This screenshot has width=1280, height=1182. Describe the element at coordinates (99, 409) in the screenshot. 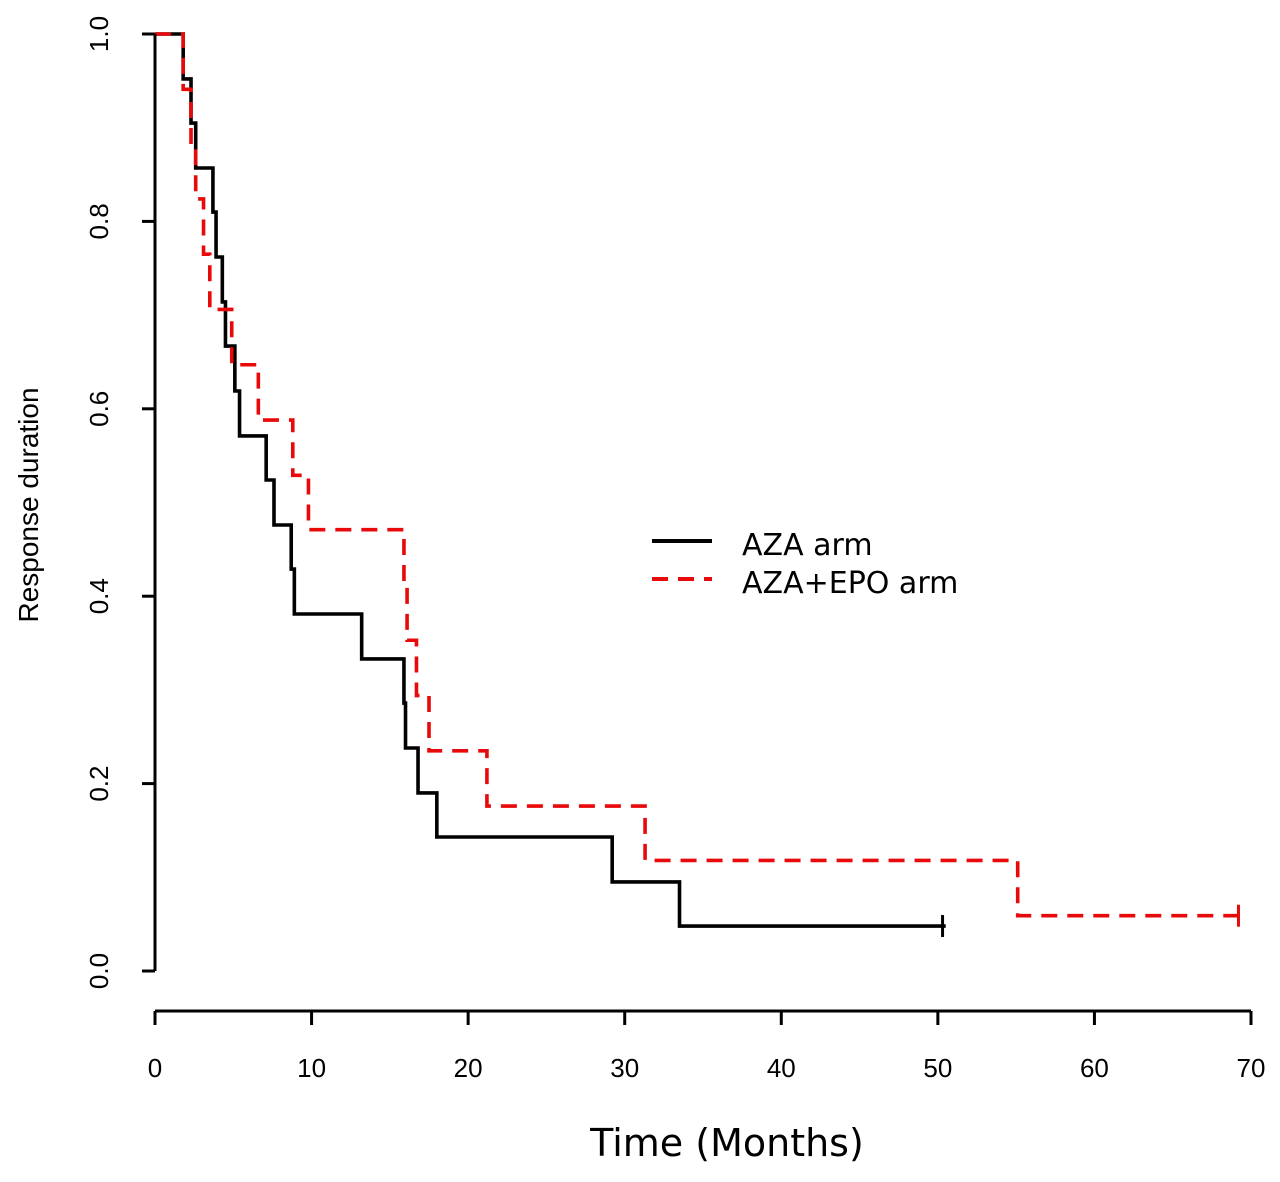

I see `y-tick-label: 0.6` at that location.